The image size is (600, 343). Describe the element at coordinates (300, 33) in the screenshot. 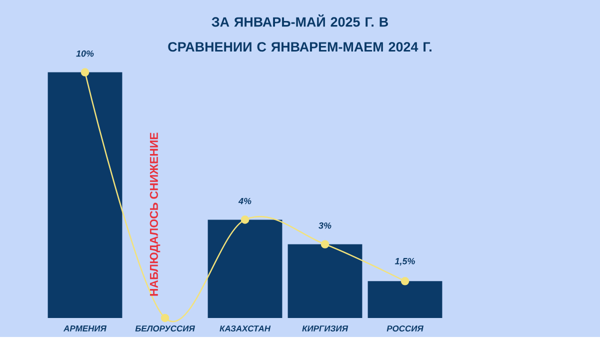

I see `chart-title: ЗА ЯНВАРЬ-МАЙ 2025 Г. В СРАВНЕНИИ С ЯНВАРЕМ-МАЕМ 2024 Г.` at that location.